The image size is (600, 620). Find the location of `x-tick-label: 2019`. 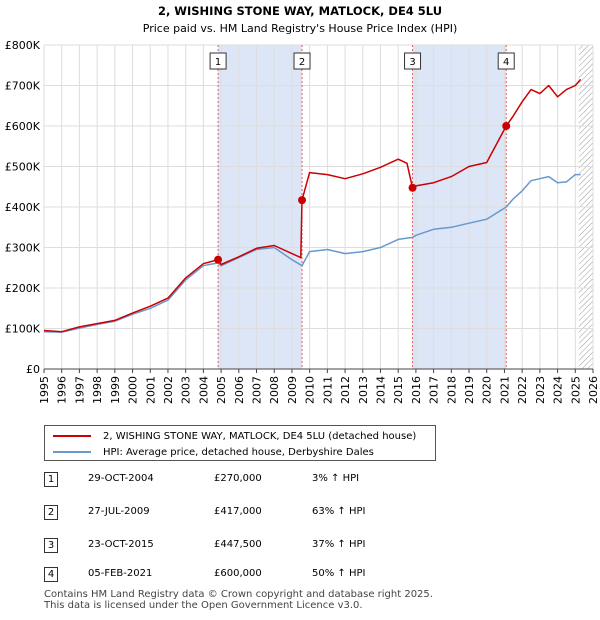

x-tick-label: 2019 is located at coordinates (469, 390).